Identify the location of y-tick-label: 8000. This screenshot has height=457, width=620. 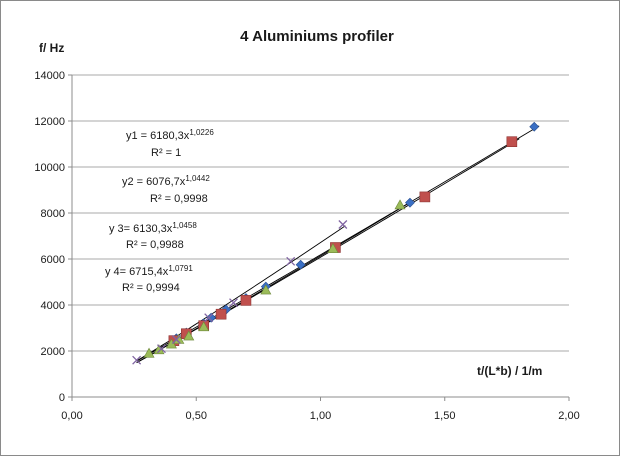
(53, 214).